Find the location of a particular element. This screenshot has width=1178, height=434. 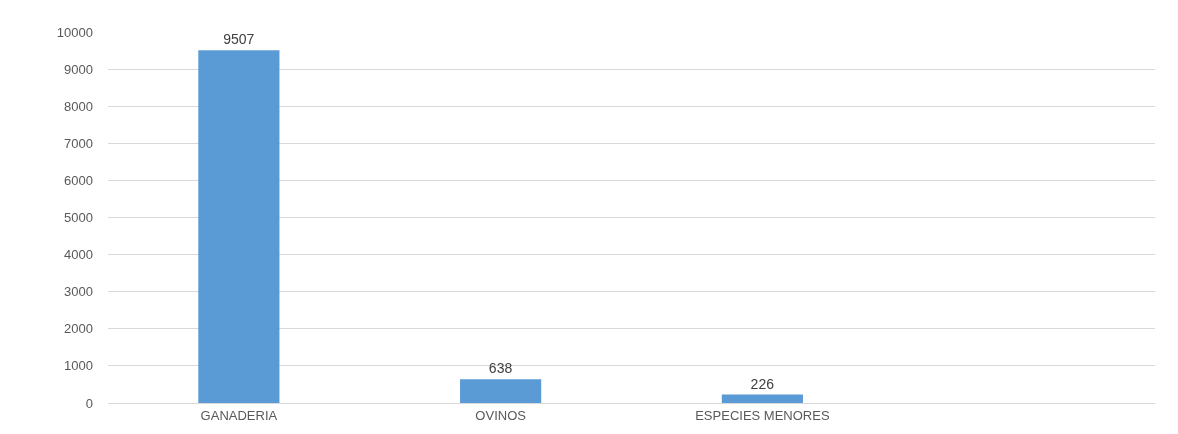

y-tick-label: 6000 is located at coordinates (78, 180).